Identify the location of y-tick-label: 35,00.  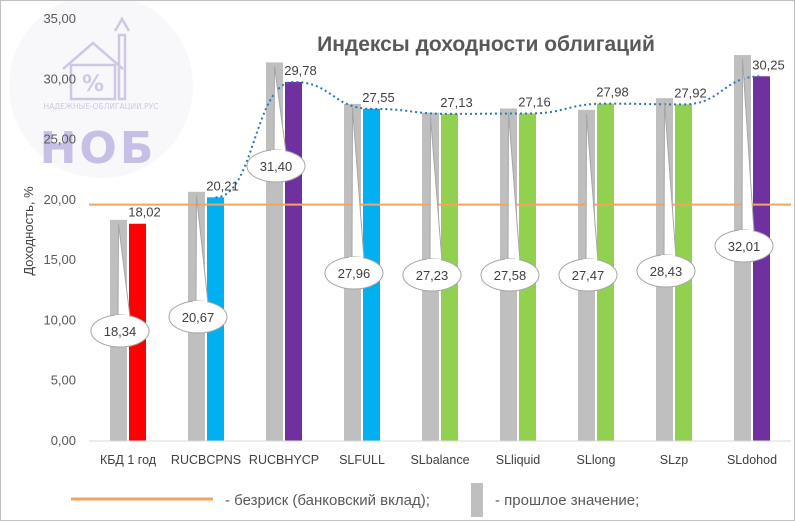
(59, 18).